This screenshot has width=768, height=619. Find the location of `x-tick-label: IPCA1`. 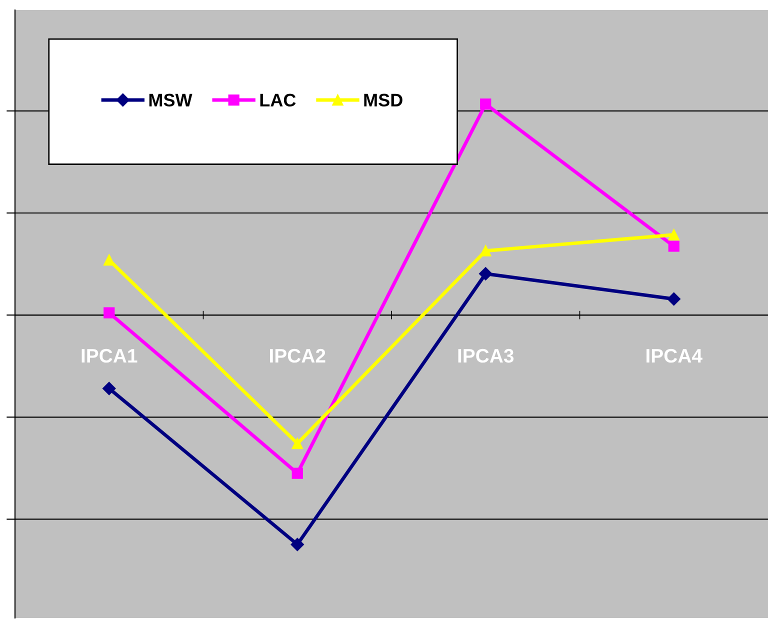

x-tick-label: IPCA1 is located at coordinates (110, 355).